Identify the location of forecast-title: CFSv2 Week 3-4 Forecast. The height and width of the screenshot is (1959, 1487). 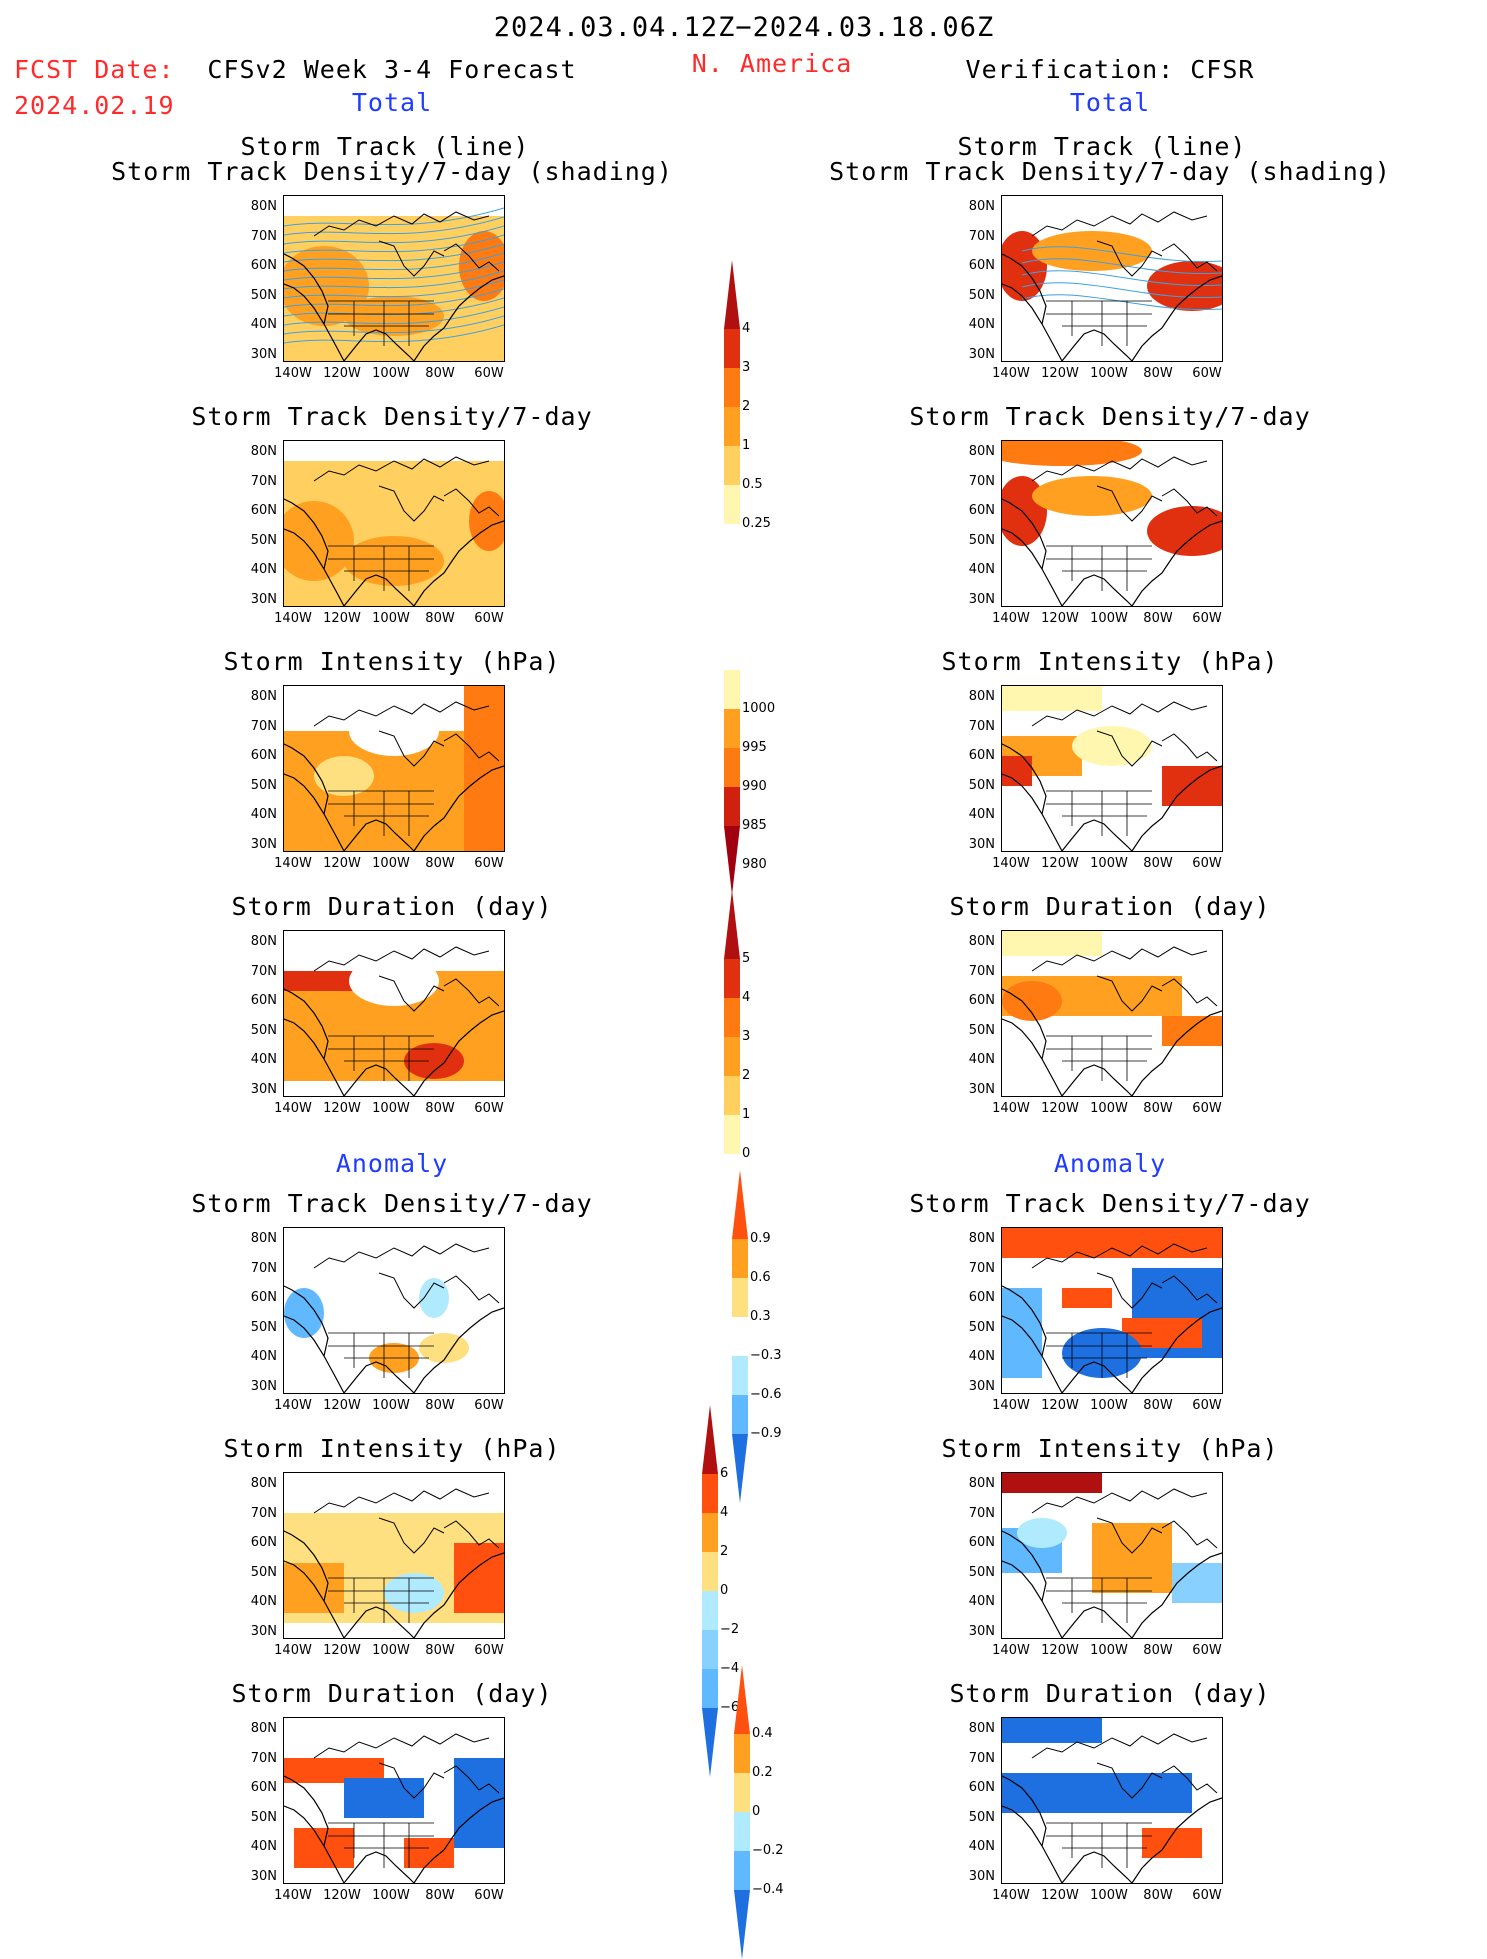
(392, 69).